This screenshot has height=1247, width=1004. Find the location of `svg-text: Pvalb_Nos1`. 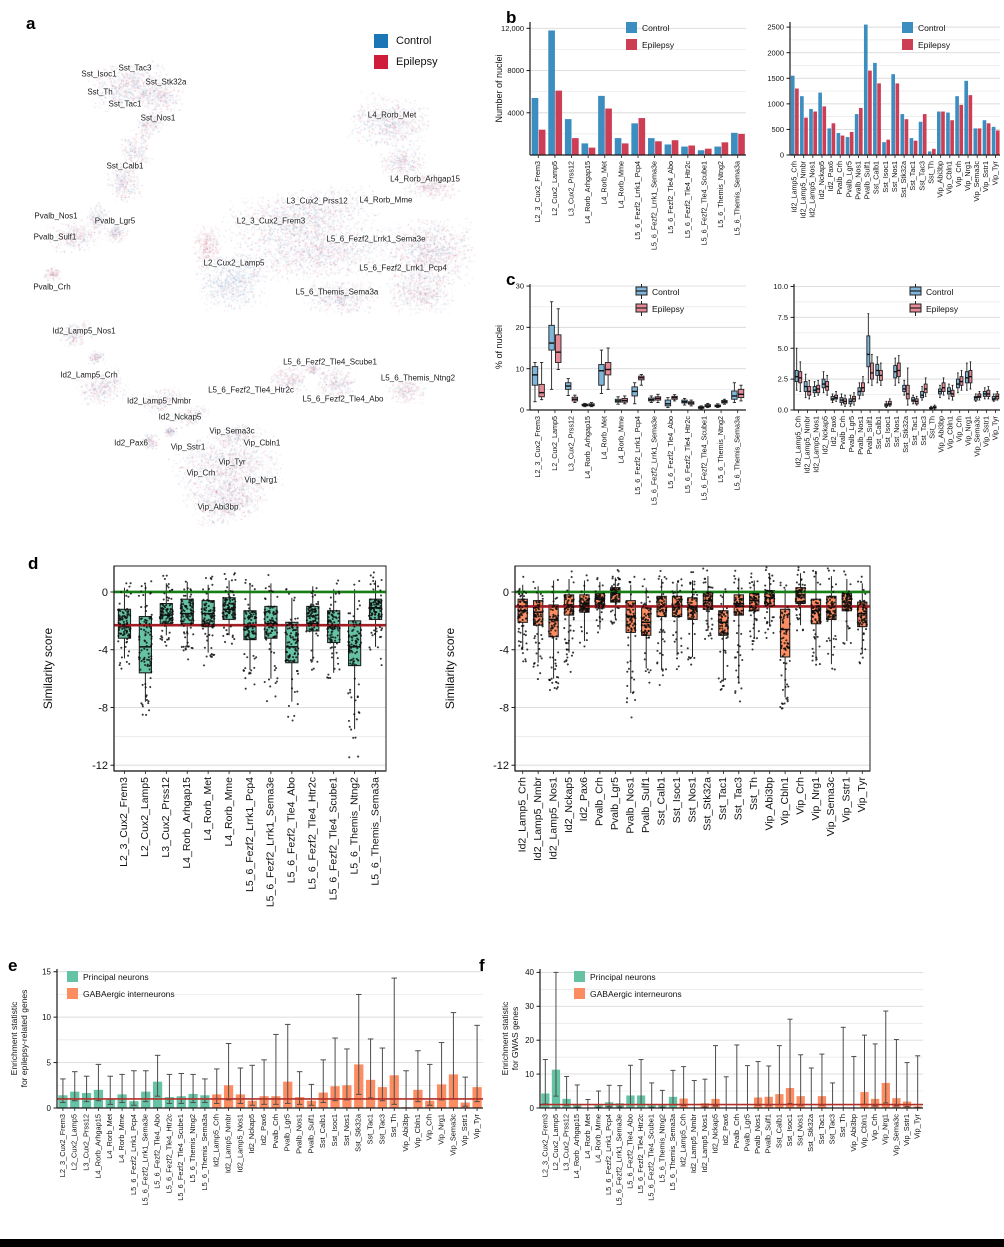

svg-text: Pvalb_Nos1 is located at coordinates (857, 180).